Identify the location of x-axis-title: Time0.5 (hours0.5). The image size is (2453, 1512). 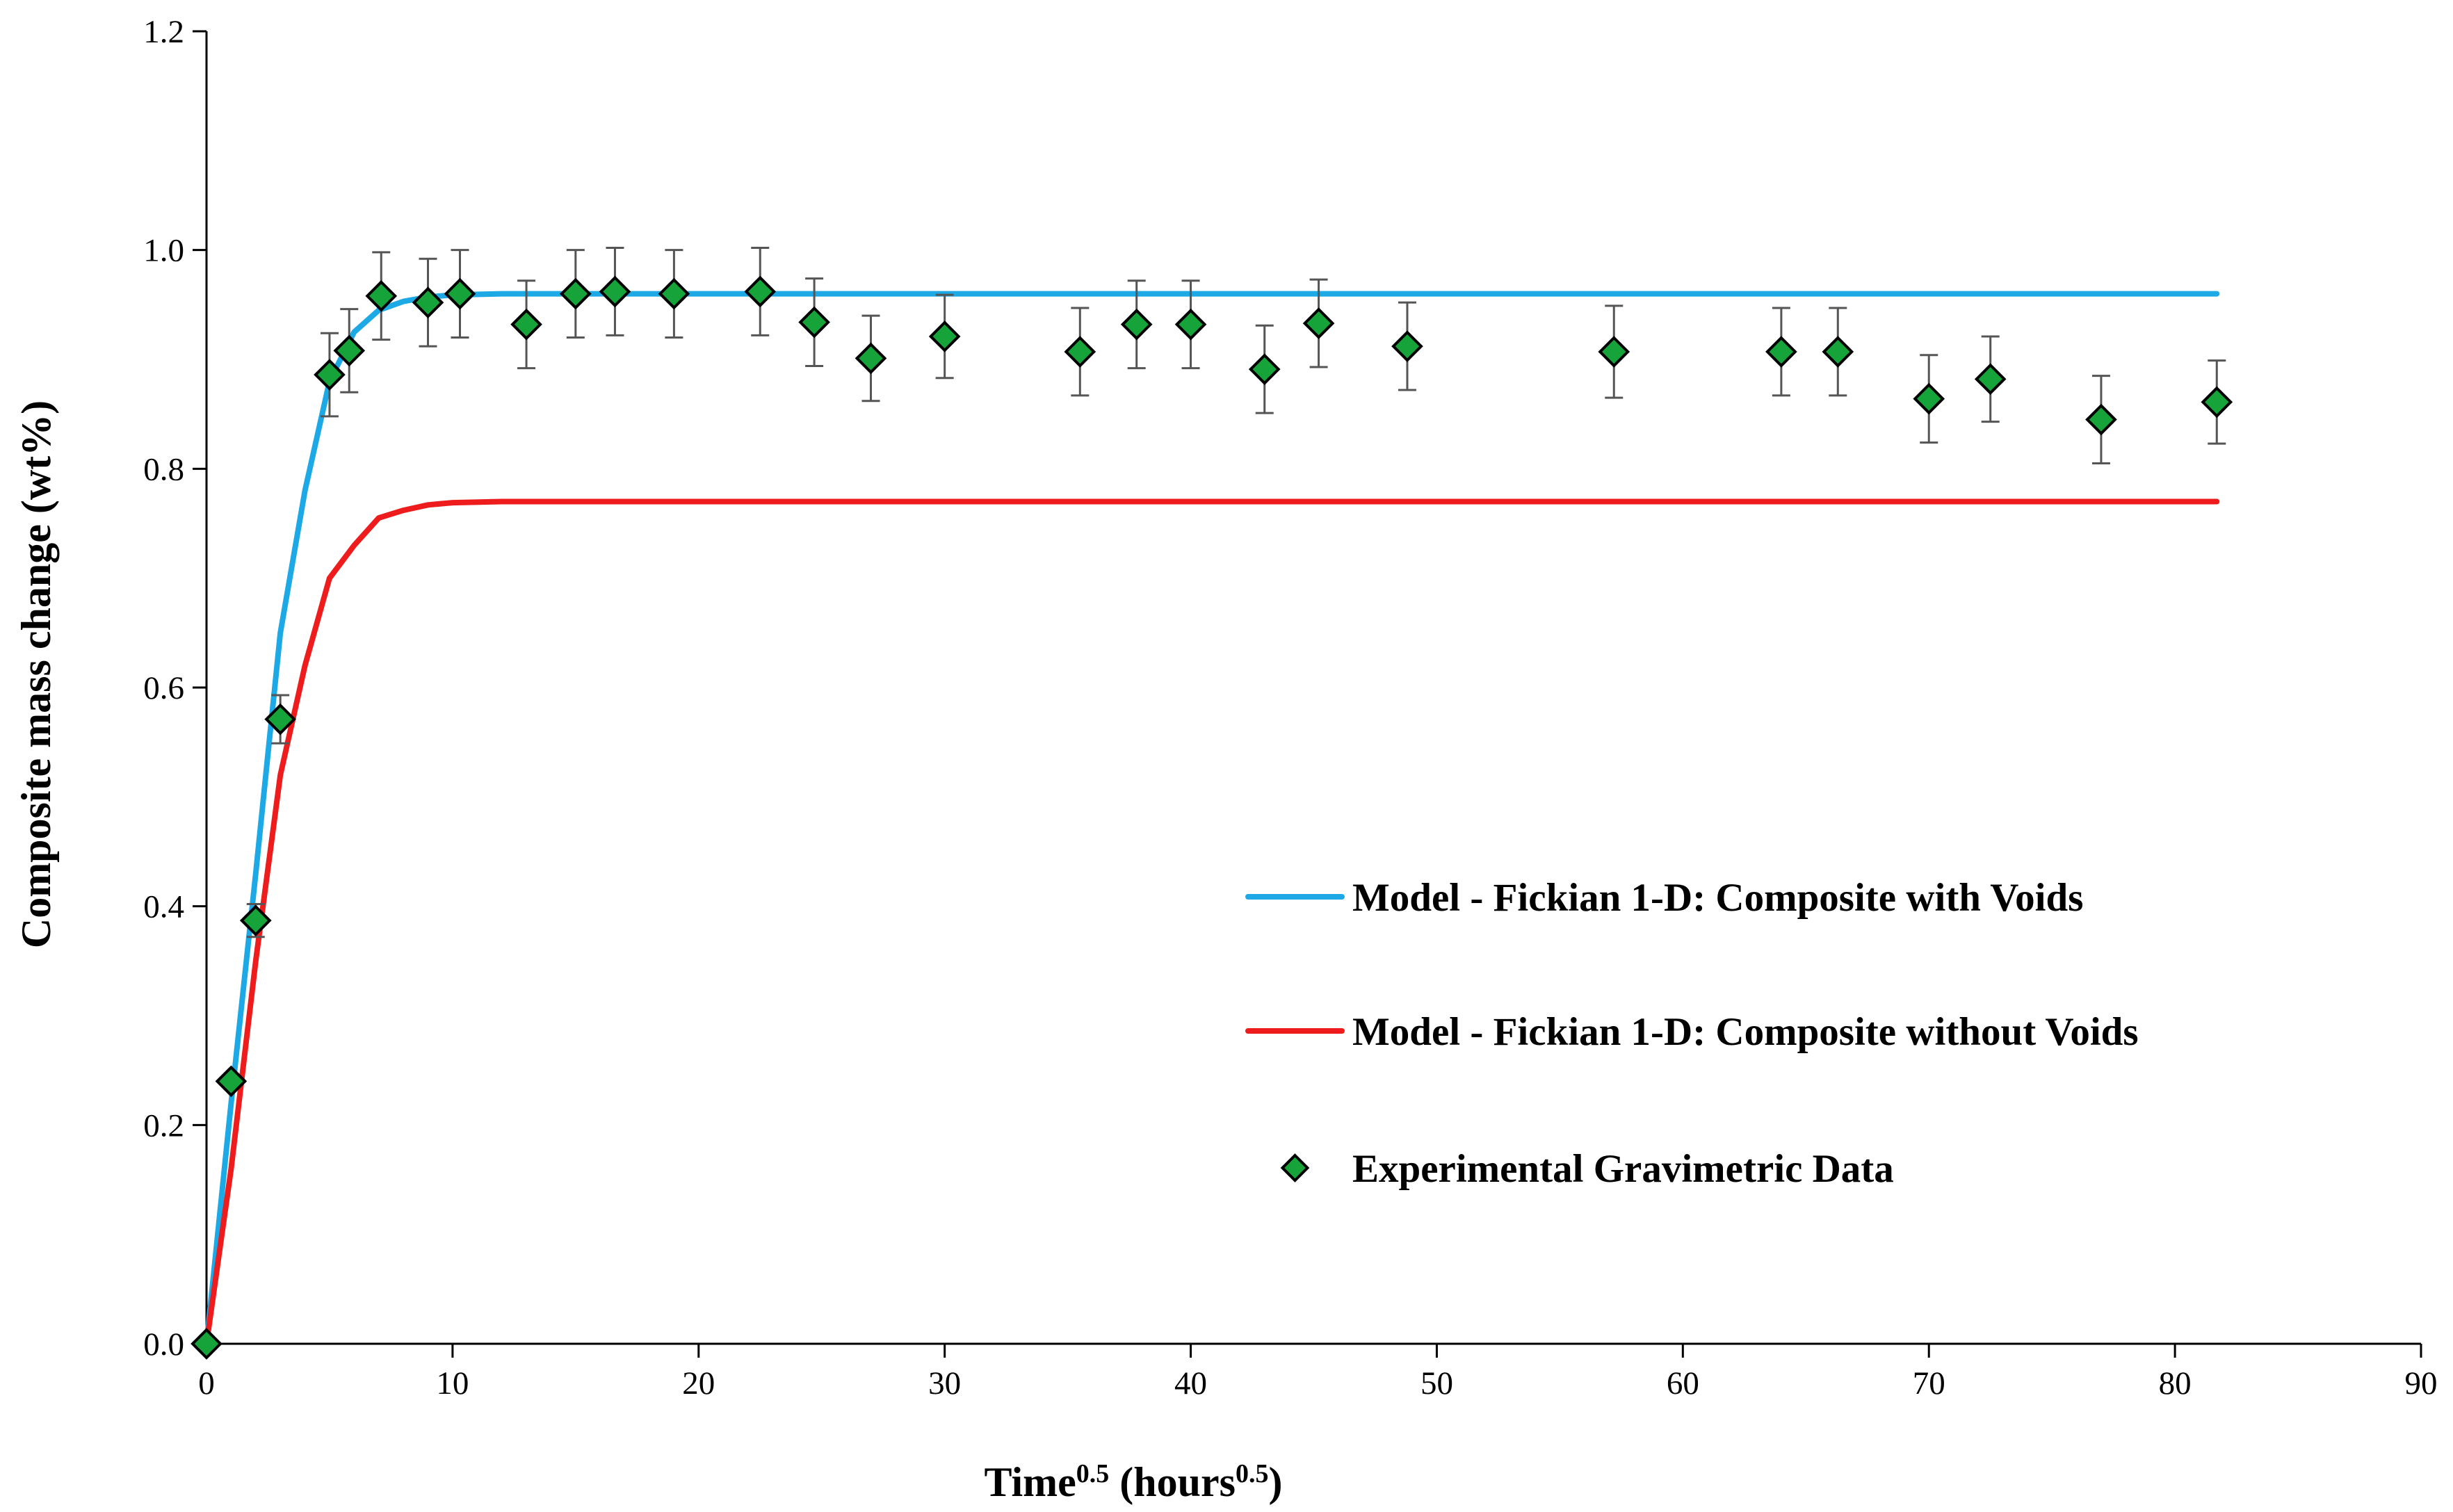
(1134, 1482).